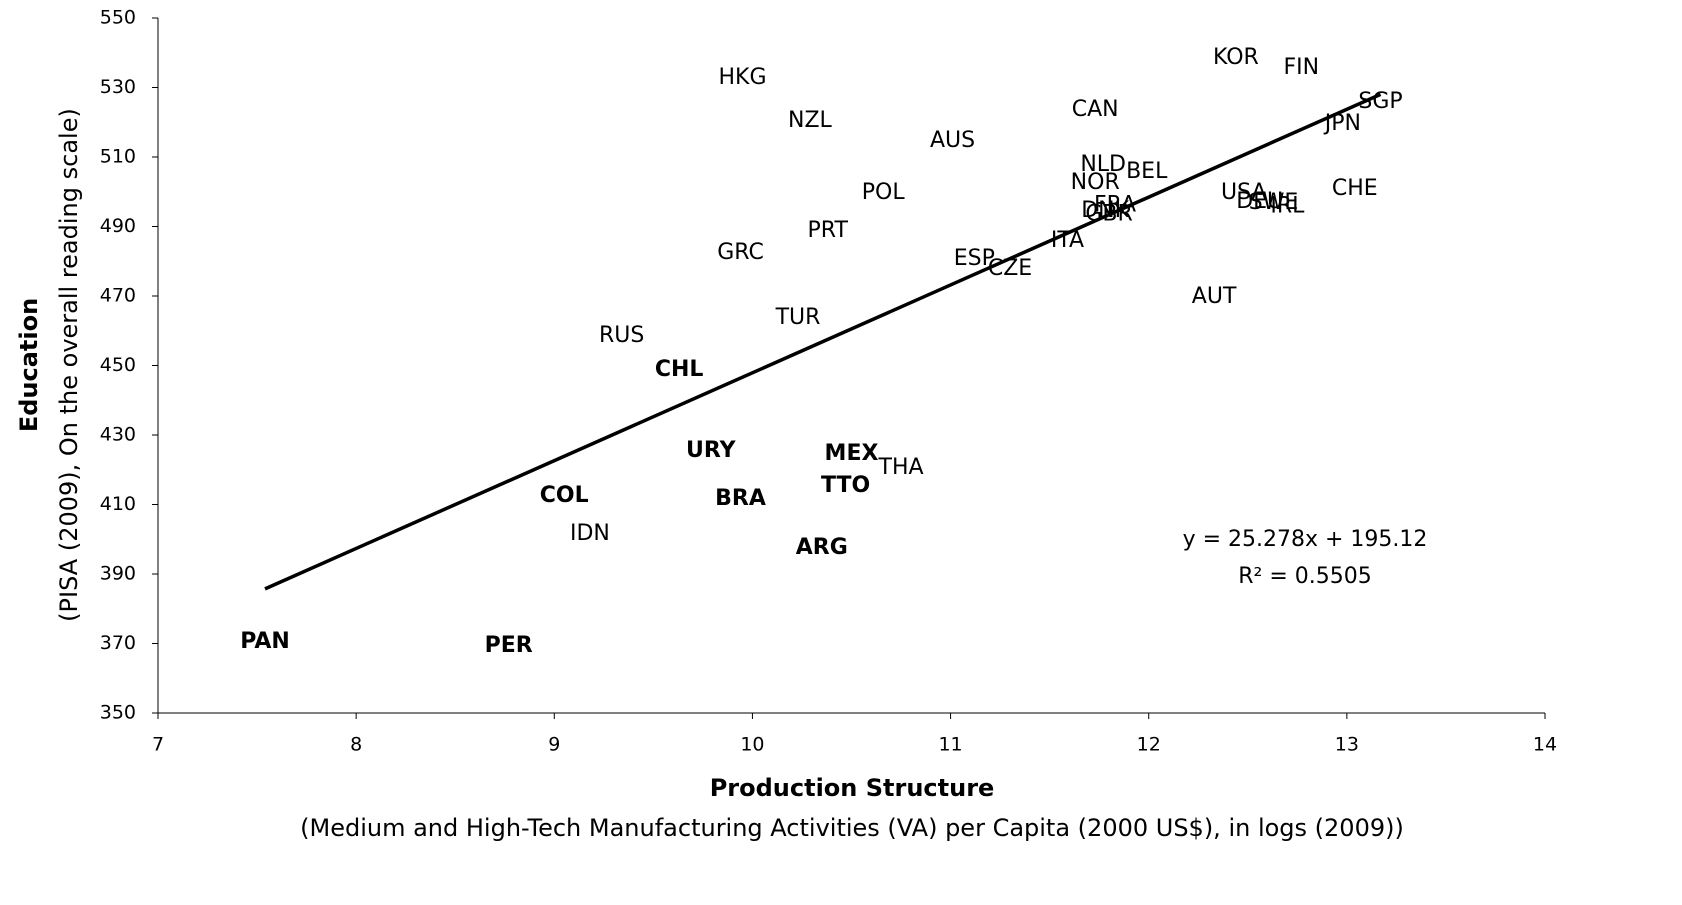  I want to click on point-label: BEL, so click(1147, 171).